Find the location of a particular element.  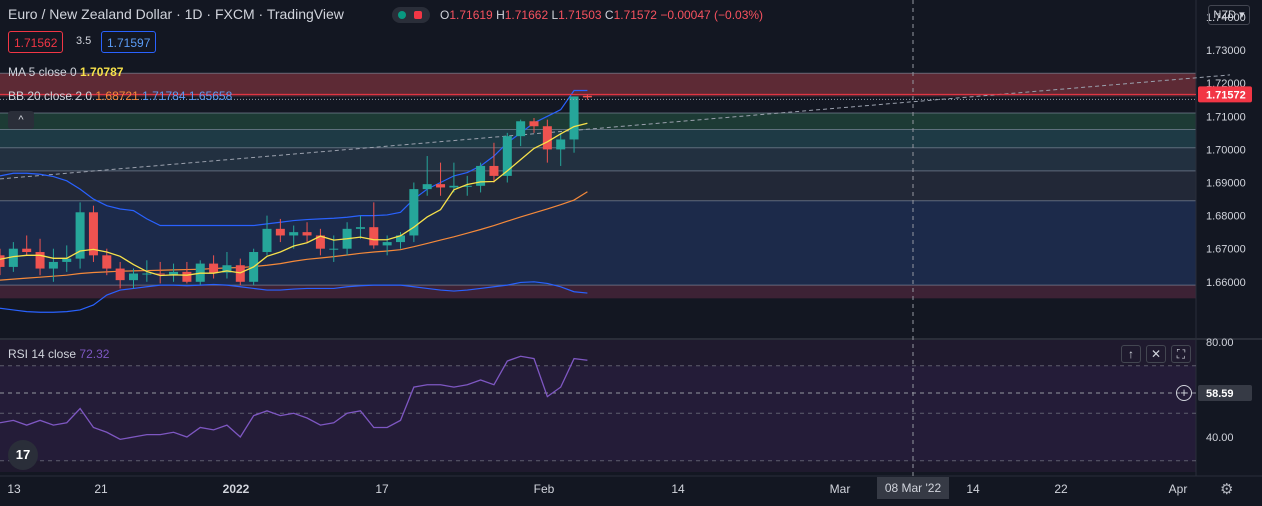

price-tick-label: 1.69000 is located at coordinates (1226, 184).